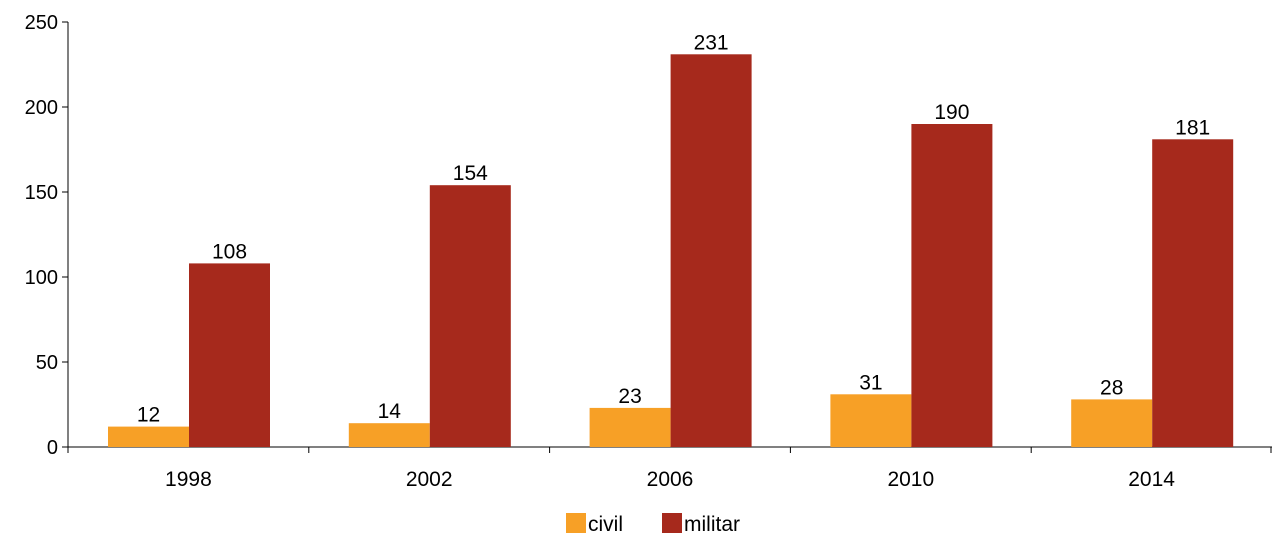 This screenshot has height=545, width=1272. Describe the element at coordinates (871, 420) in the screenshot. I see `bar-civil-2010` at that location.